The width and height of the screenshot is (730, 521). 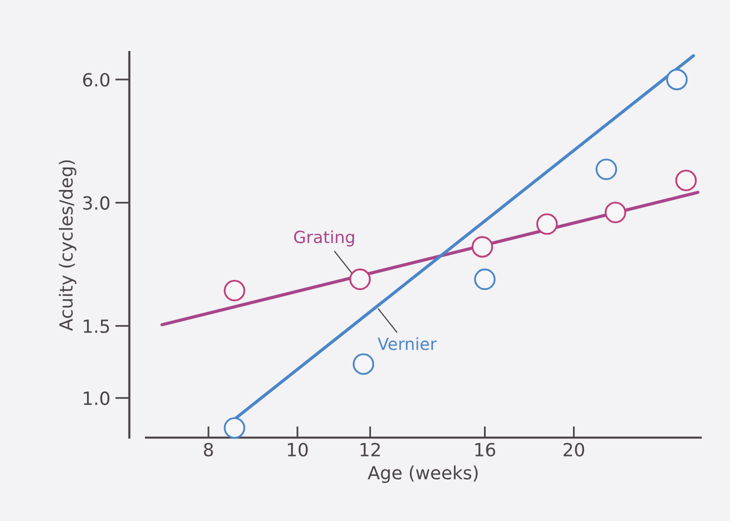 I want to click on y-tick-label: 1.5, so click(x=97, y=327).